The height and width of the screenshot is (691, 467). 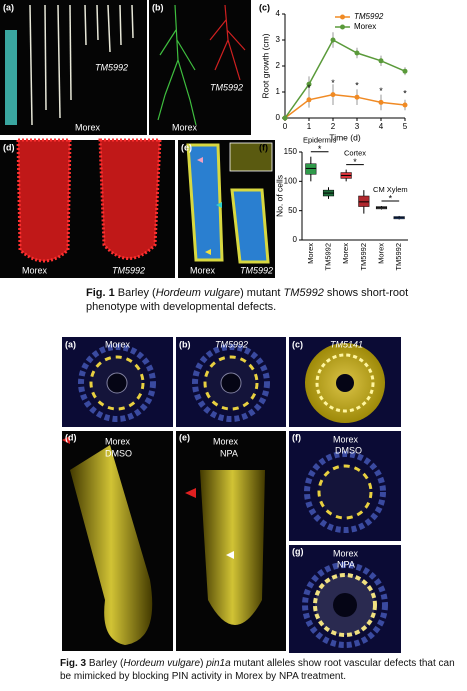 What do you see at coordinates (345, 599) in the screenshot?
I see `image-panel: (g) Morex NPA` at bounding box center [345, 599].